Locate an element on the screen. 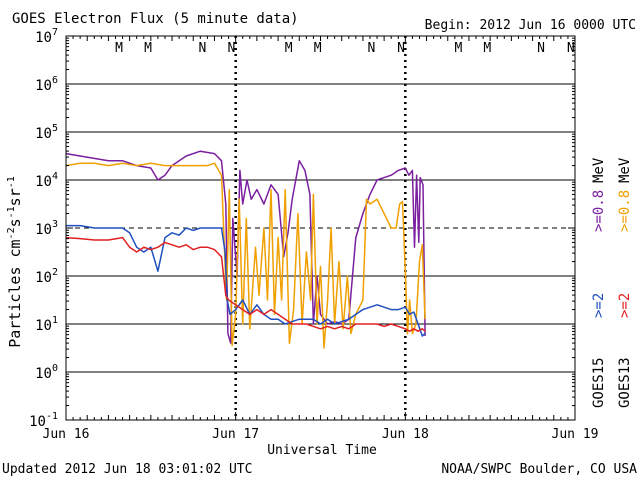  data-source: NOAA/SWPC Boulder, CO USA is located at coordinates (539, 469).